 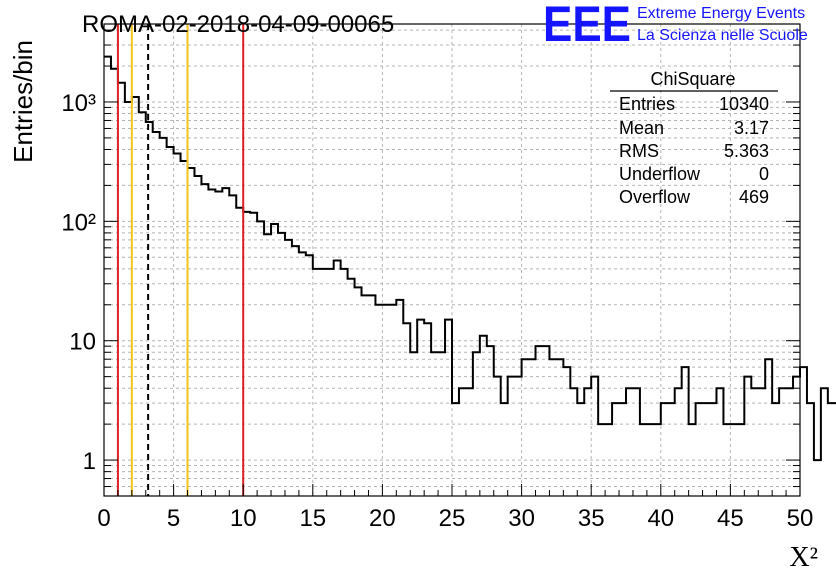 What do you see at coordinates (655, 197) in the screenshot?
I see `stats-label: Overflow` at bounding box center [655, 197].